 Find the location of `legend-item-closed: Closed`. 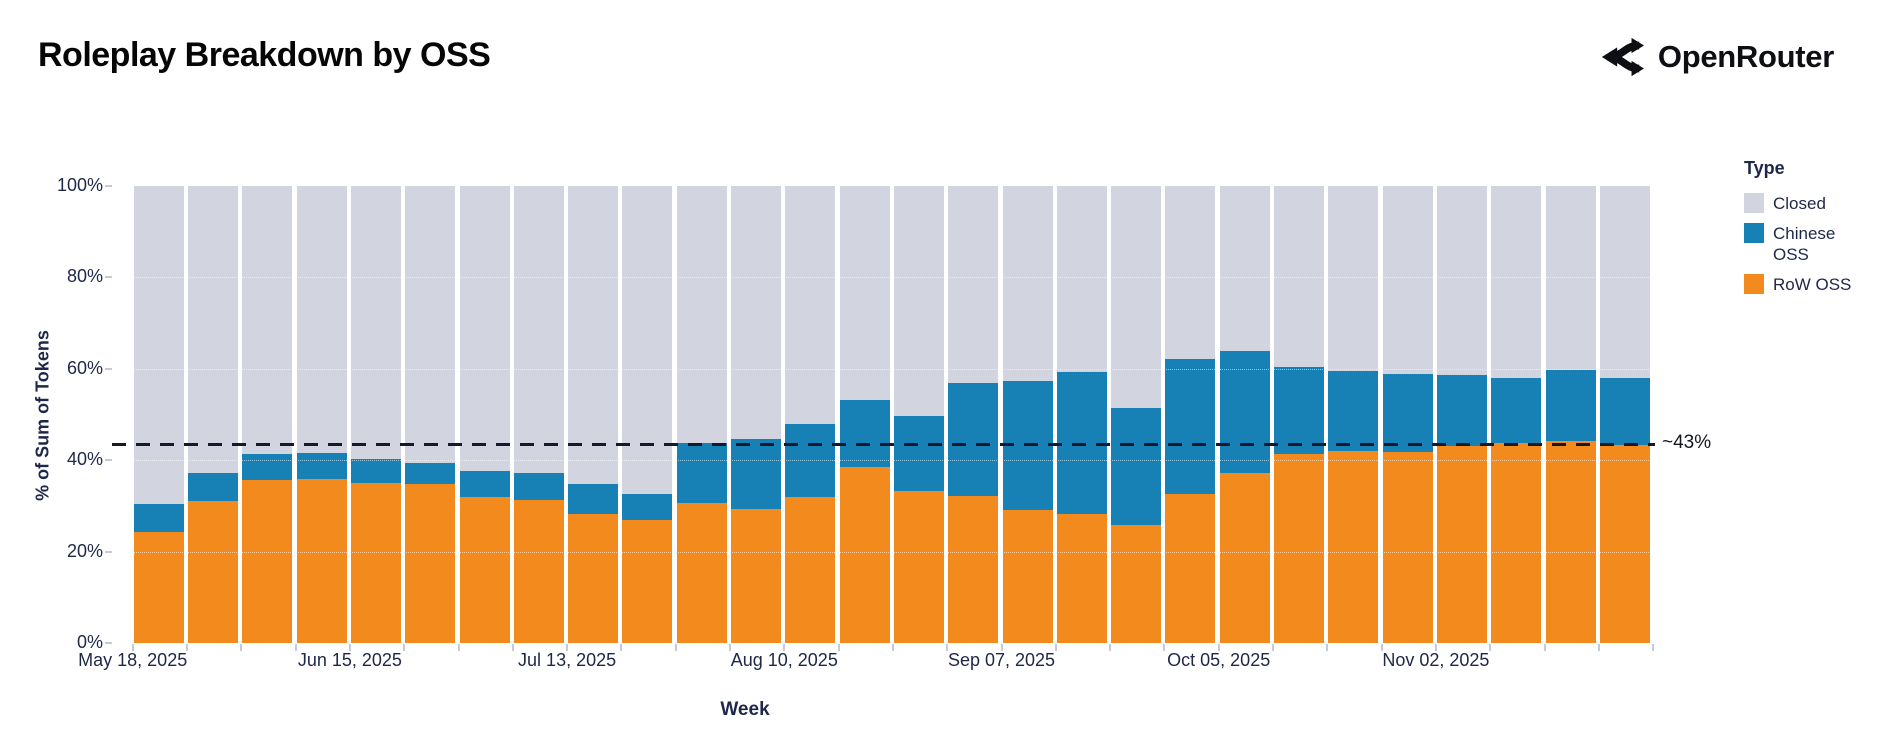

legend-item-closed: Closed is located at coordinates (1807, 203).